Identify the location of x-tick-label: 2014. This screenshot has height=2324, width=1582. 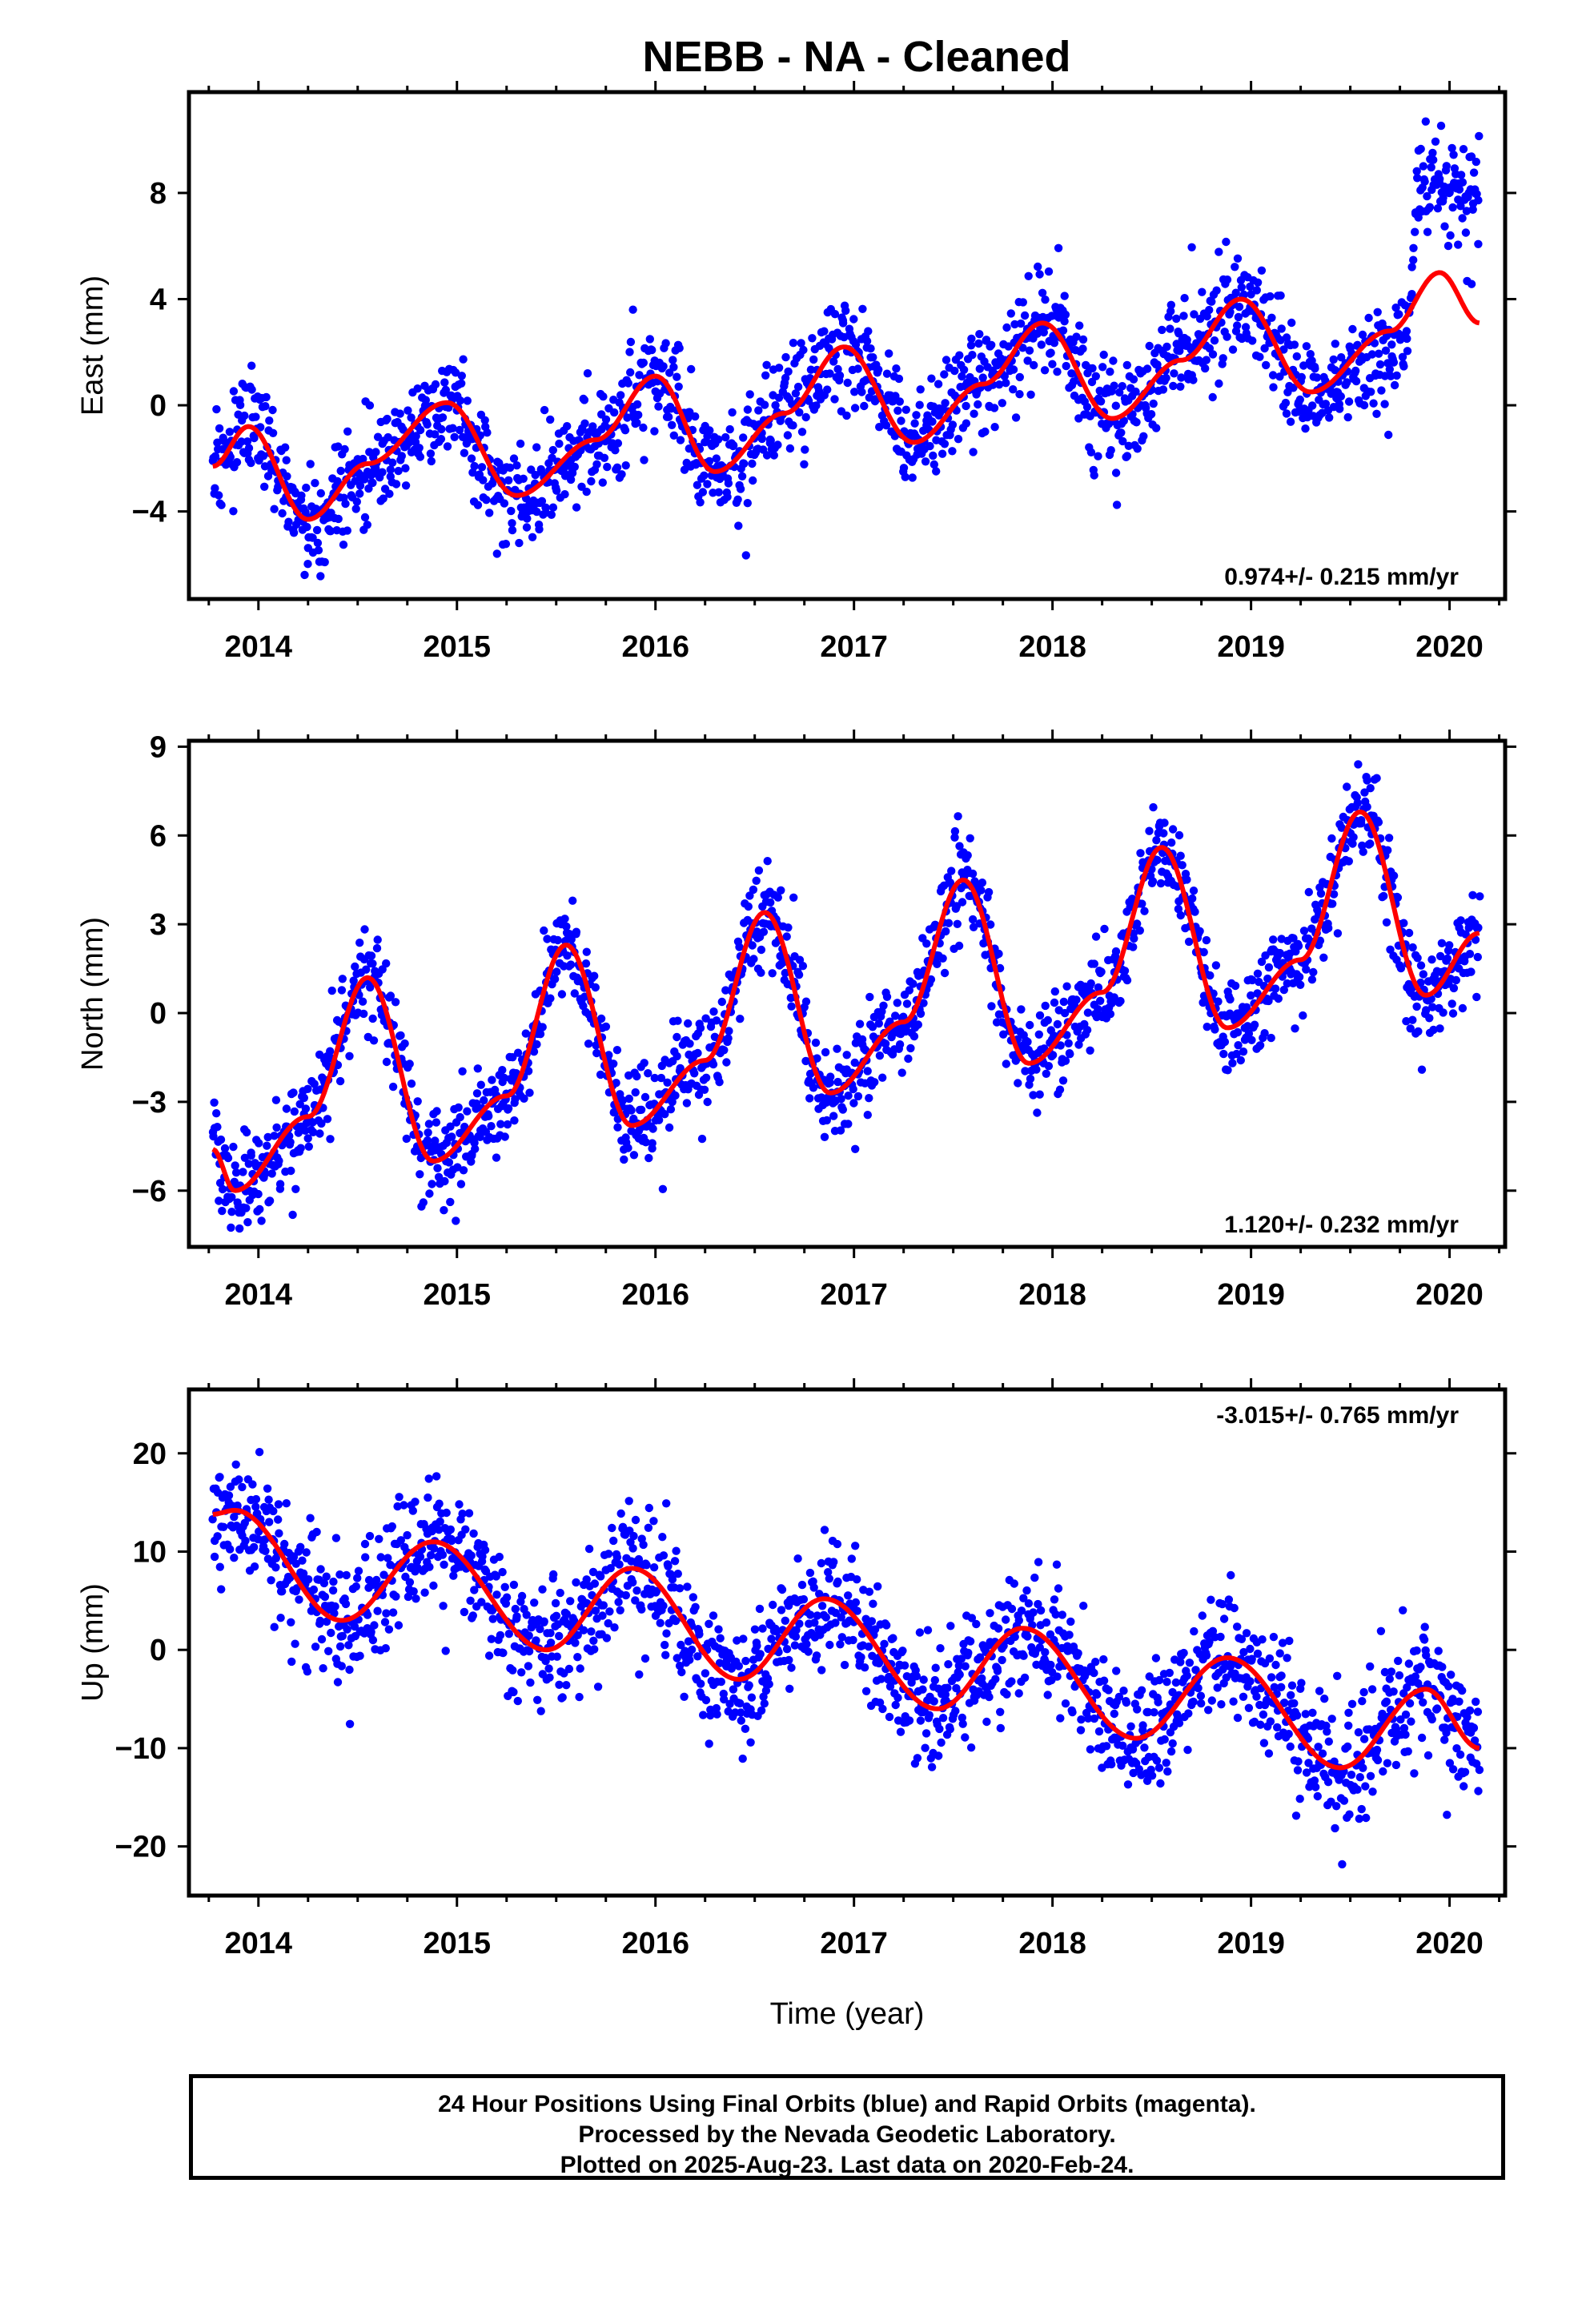
(259, 1295).